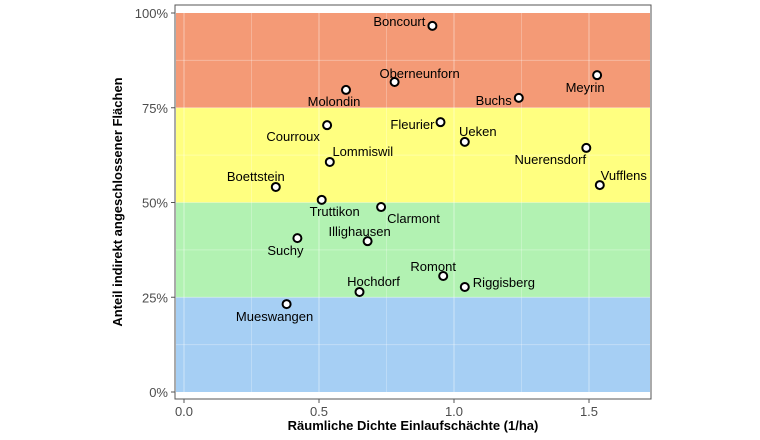  Describe the element at coordinates (399, 21) in the screenshot. I see `point-label: Boncourt` at that location.